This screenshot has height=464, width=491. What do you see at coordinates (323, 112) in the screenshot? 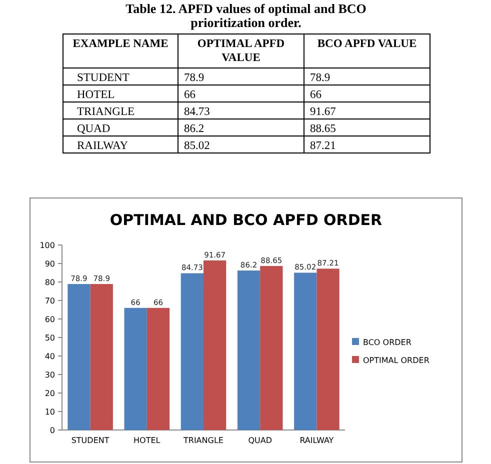
I see `text: 91.67` at bounding box center [323, 112].